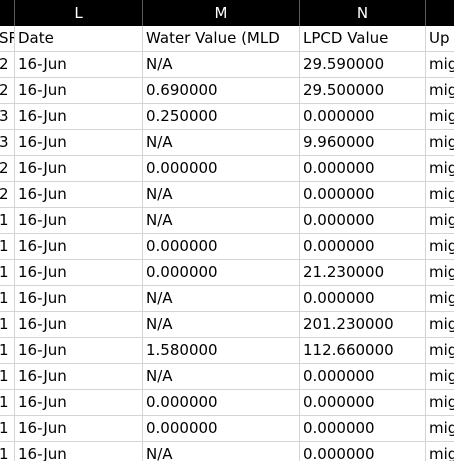 This screenshot has height=461, width=454. Describe the element at coordinates (363, 90) in the screenshot. I see `cell-lpcd-value: 29.500000` at that location.